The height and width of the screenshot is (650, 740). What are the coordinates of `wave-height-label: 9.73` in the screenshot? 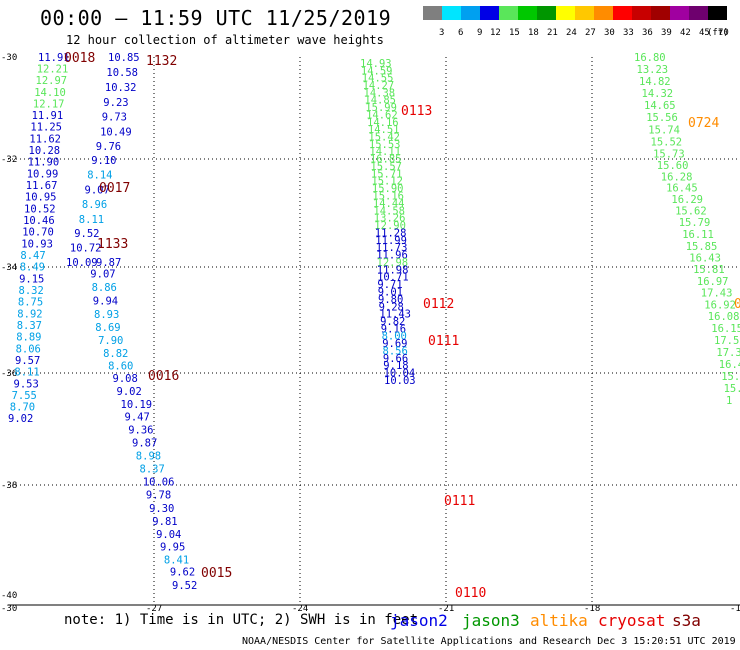 It's located at (114, 118).